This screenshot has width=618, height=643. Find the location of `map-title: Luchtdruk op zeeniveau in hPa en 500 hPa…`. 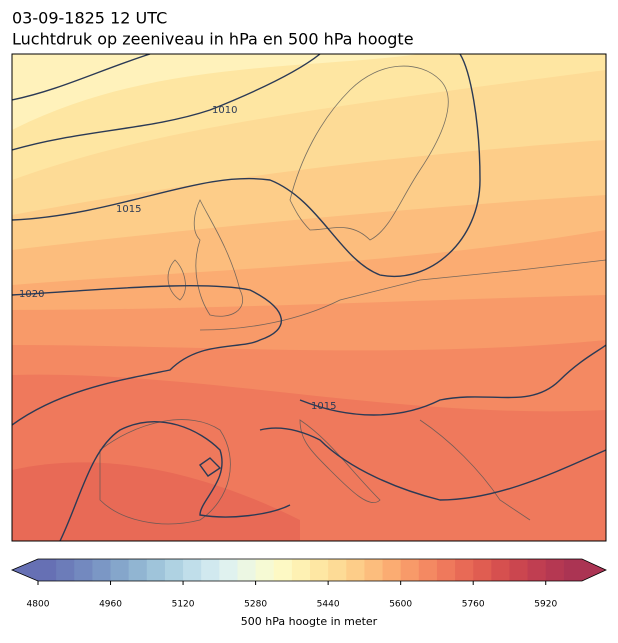

map-title: Luchtdruk op zeeniveau in hPa en 500 hPa… is located at coordinates (213, 39).